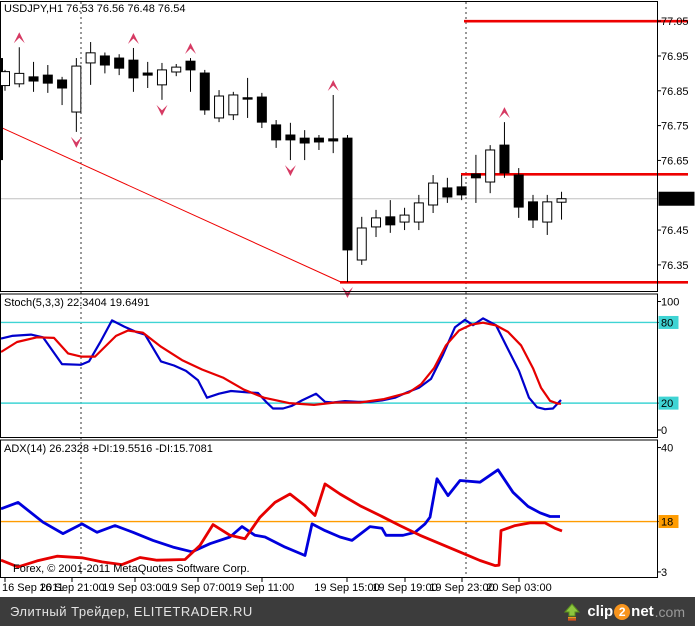 The image size is (695, 626). I want to click on price-axis-label: 77.05, so click(675, 22).